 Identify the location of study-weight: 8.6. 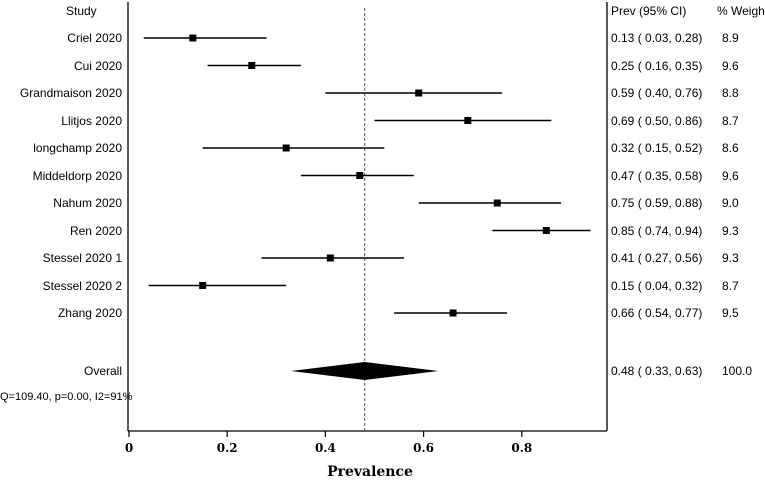
(730, 148).